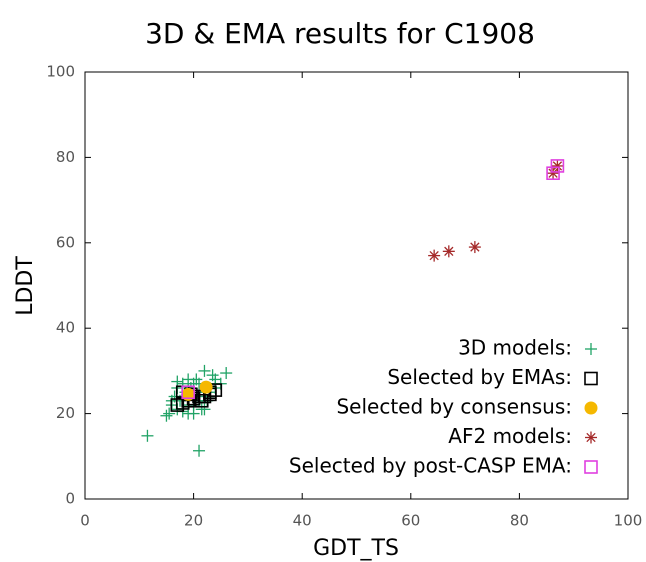 This screenshot has width=646, height=562. I want to click on chart-title: 3D & EMA results for C1908, so click(340, 33).